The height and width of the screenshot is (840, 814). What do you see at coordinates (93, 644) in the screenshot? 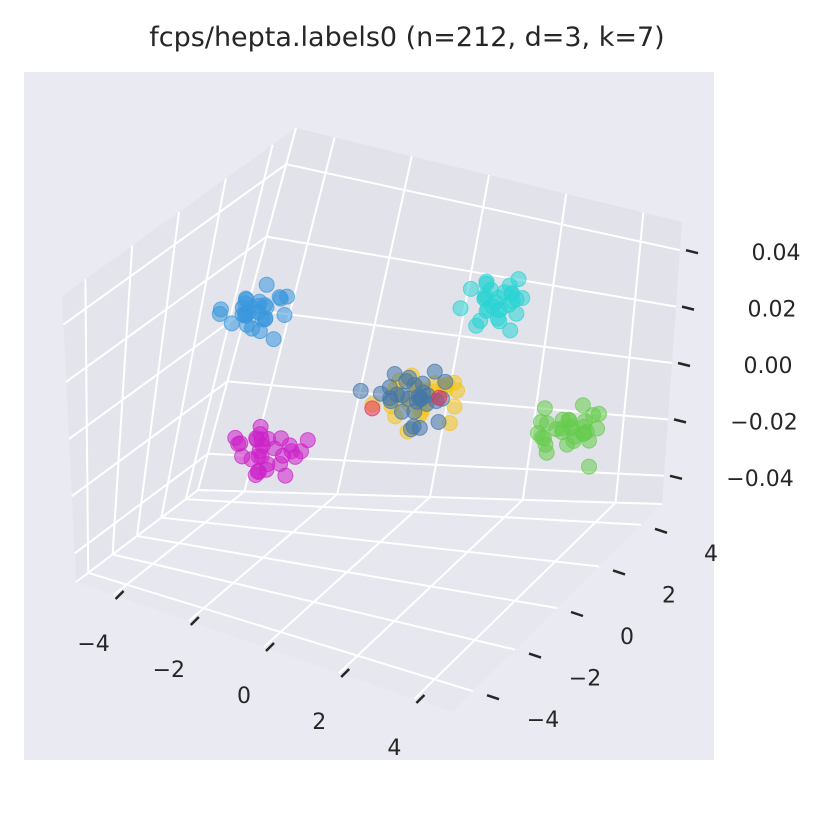
I see `x-tick-label: −4` at bounding box center [93, 644].